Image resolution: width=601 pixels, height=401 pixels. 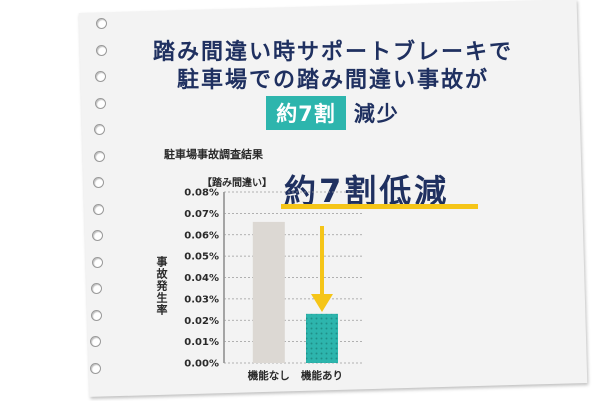 What do you see at coordinates (332, 52) in the screenshot?
I see `headline-line-1: 踏み間違い時サポートブレーキで` at bounding box center [332, 52].